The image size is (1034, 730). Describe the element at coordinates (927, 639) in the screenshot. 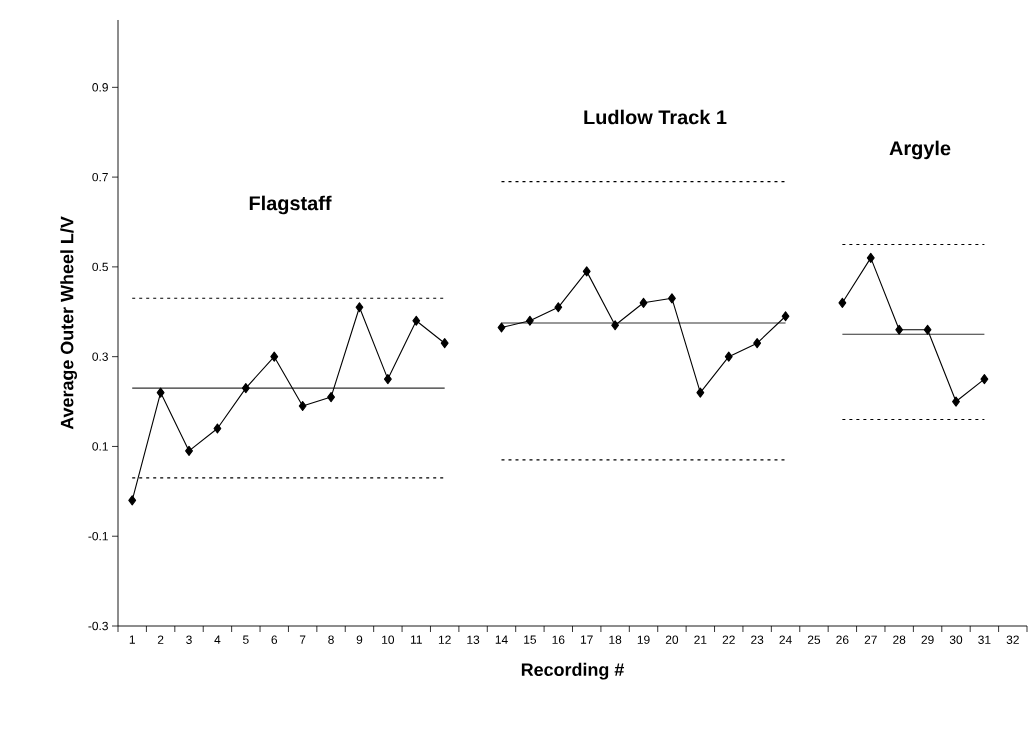

I see `x-tick-label: 29` at that location.